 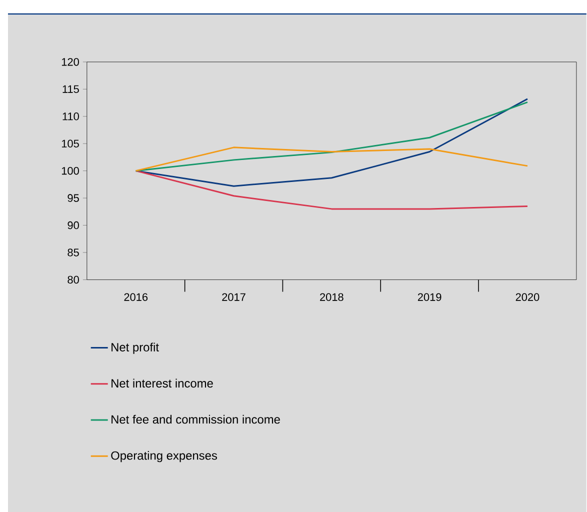 What do you see at coordinates (73, 225) in the screenshot?
I see `y-tick-label: 90` at bounding box center [73, 225].